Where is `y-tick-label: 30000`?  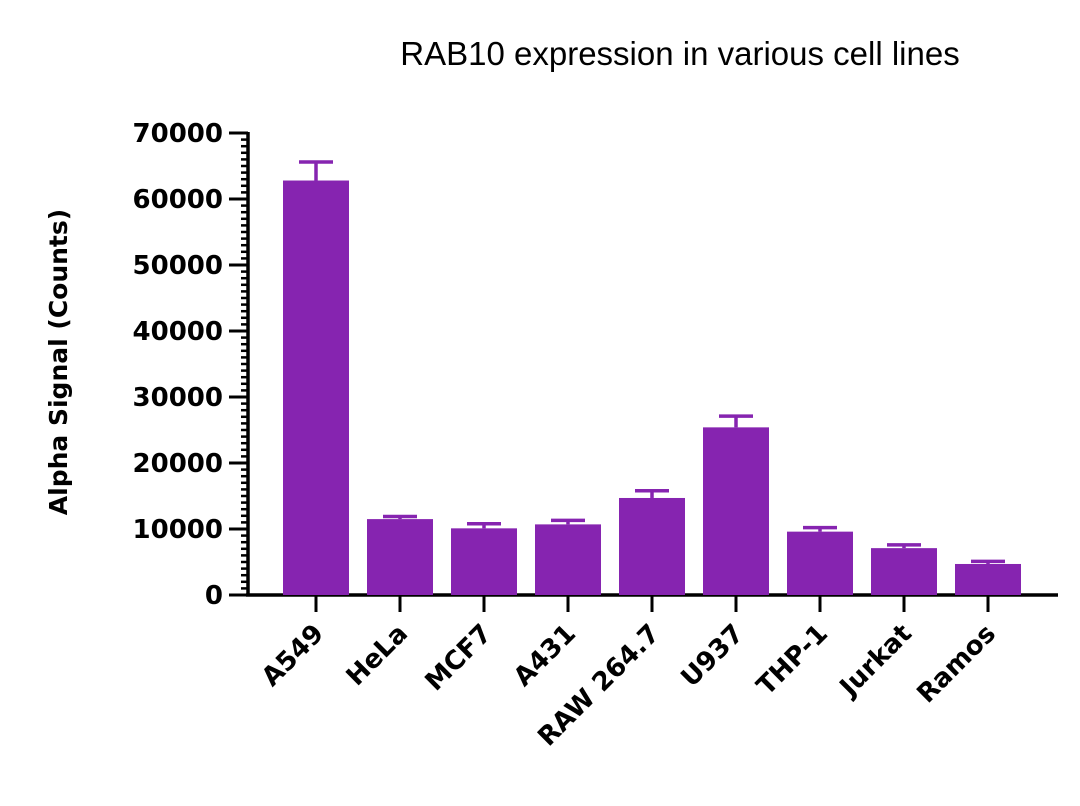 y-tick-label: 30000 is located at coordinates (178, 398).